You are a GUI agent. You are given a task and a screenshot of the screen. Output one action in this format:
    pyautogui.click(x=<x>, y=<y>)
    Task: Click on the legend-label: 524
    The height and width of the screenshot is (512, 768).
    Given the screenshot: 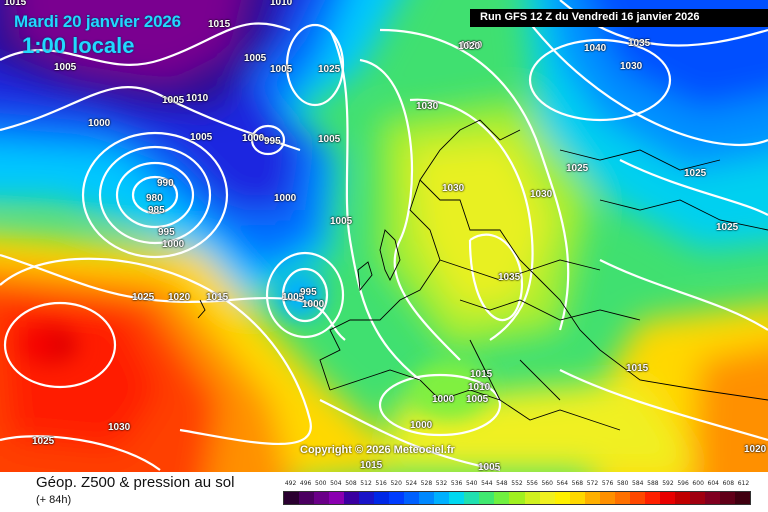 What is the action you would take?
    pyautogui.click(x=411, y=483)
    